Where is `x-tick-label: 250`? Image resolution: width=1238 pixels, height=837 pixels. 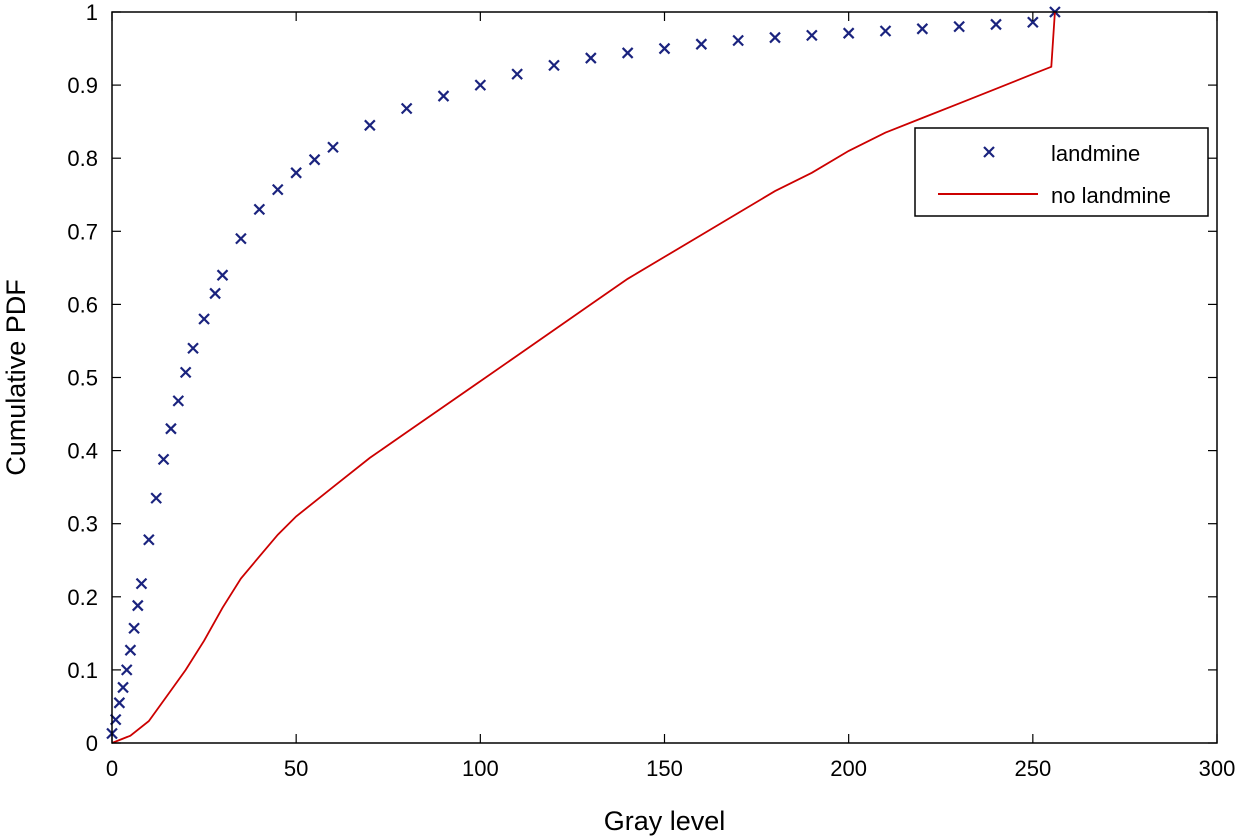 x-tick-label: 250 is located at coordinates (1032, 768).